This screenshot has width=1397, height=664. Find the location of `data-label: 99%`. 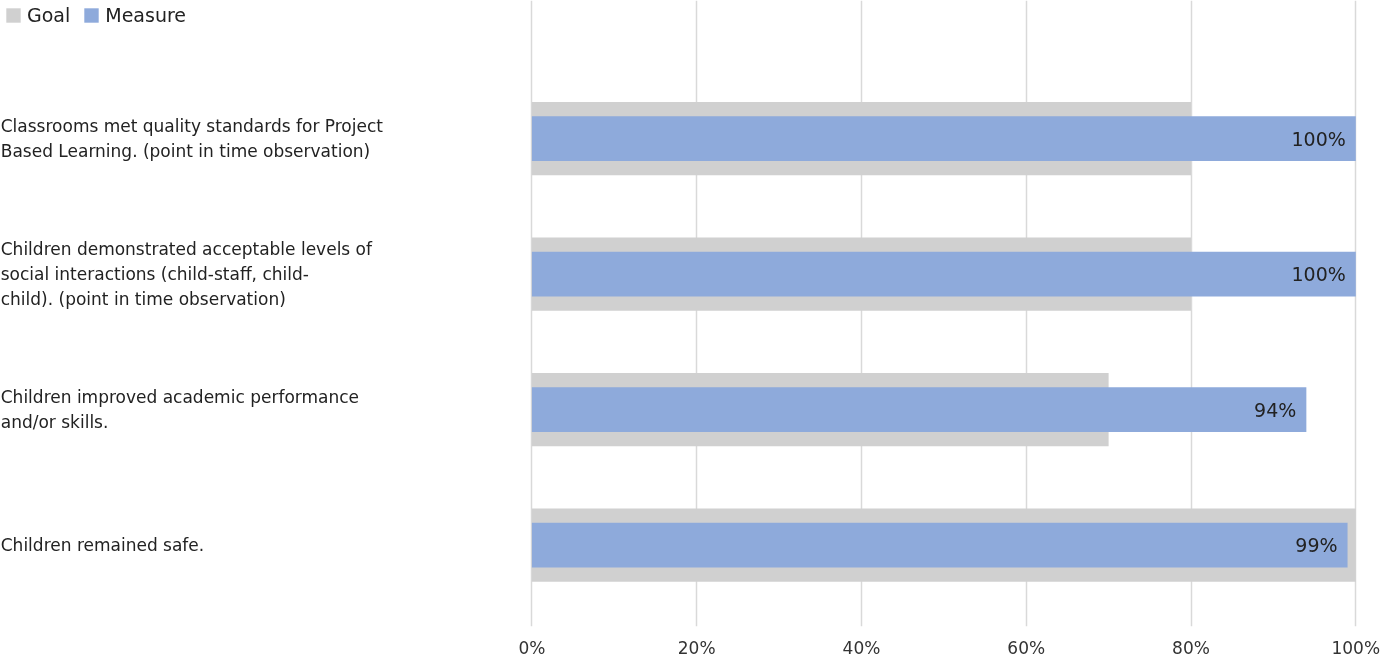

data-label: 99% is located at coordinates (1316, 545).